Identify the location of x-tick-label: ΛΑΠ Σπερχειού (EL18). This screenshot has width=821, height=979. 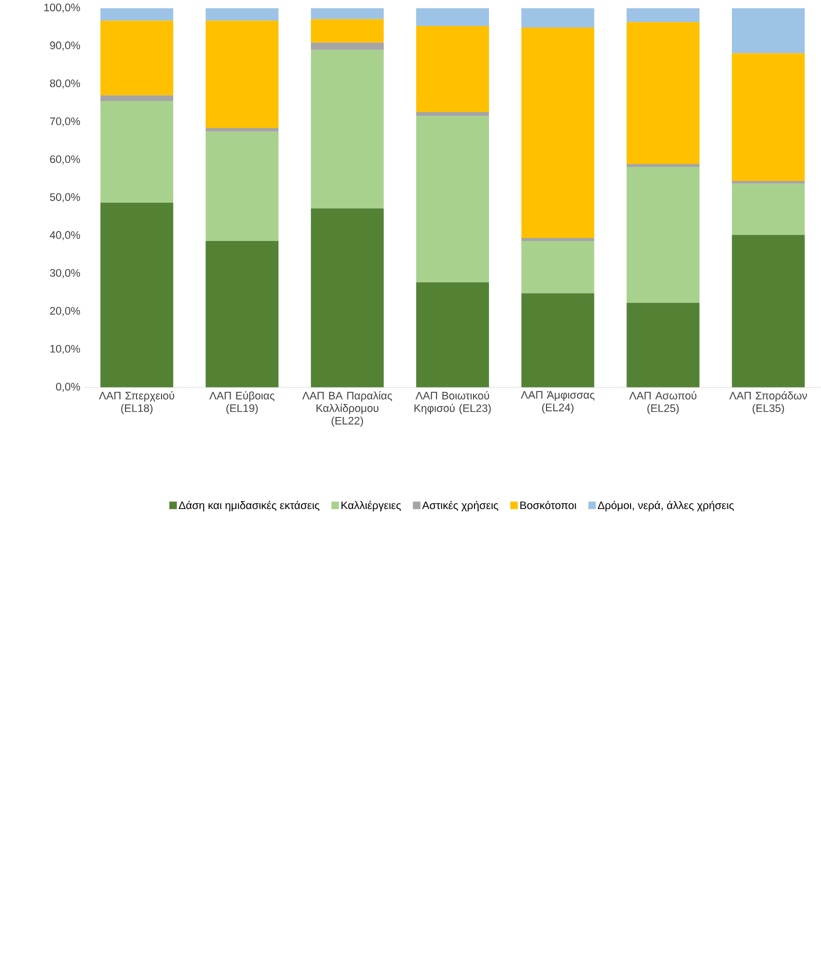
(136, 402).